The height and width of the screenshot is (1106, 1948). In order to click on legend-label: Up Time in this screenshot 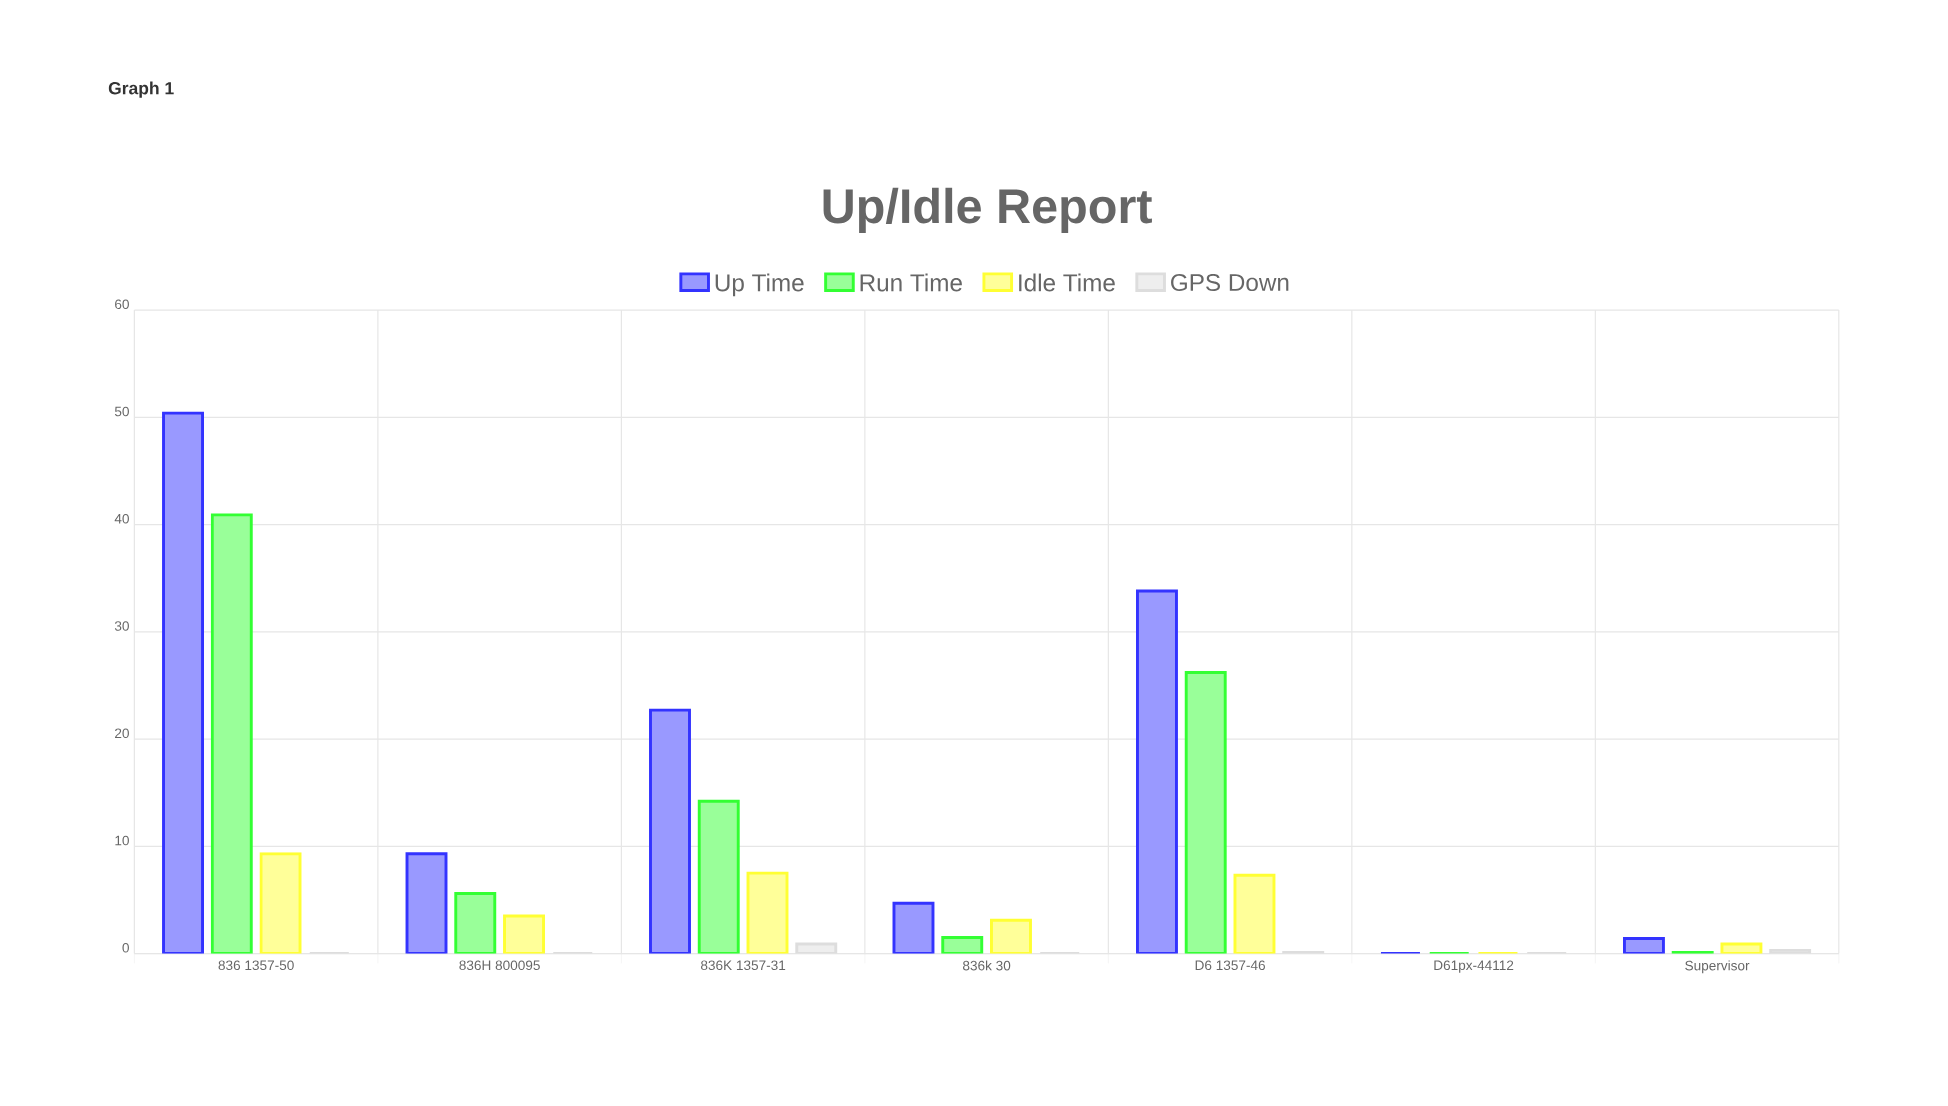, I will do `click(759, 285)`.